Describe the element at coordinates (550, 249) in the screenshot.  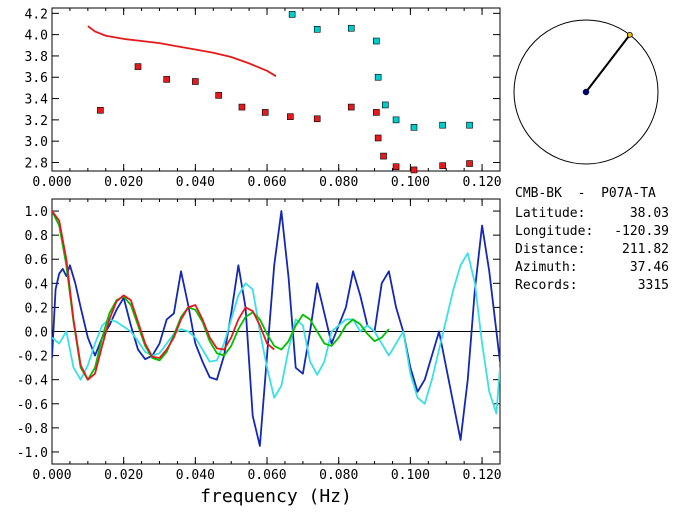
I see `distance-label: Distance:` at that location.